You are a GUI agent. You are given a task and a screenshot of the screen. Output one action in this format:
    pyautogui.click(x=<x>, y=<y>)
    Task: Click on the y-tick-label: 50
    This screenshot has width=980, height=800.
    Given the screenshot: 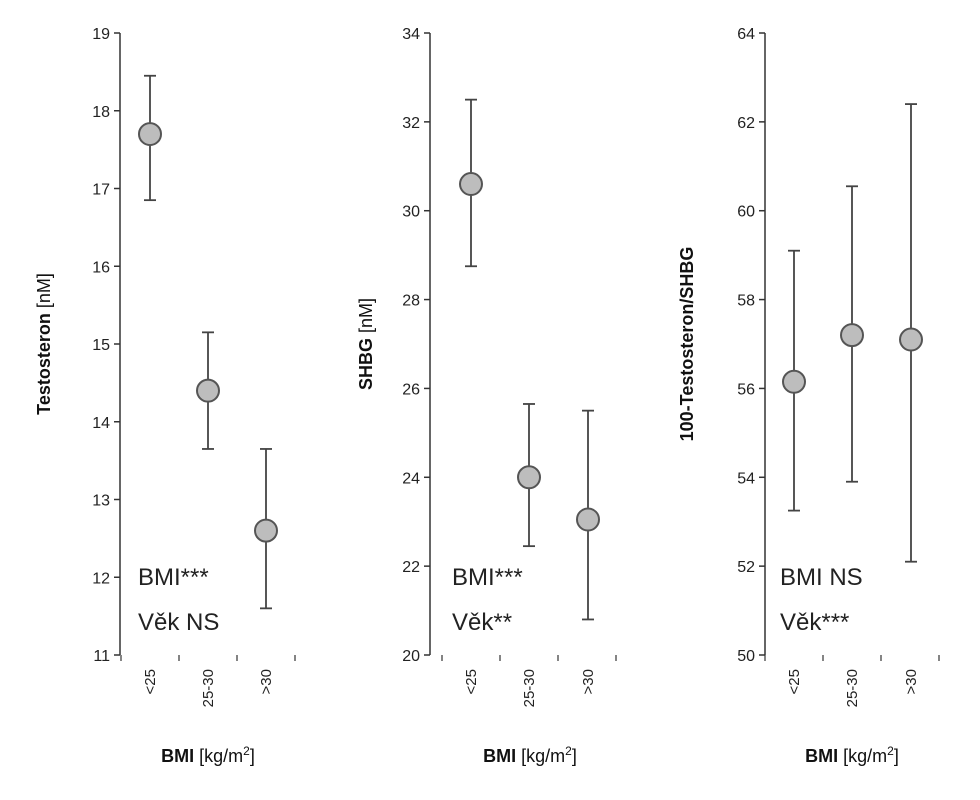 What is the action you would take?
    pyautogui.click(x=746, y=656)
    